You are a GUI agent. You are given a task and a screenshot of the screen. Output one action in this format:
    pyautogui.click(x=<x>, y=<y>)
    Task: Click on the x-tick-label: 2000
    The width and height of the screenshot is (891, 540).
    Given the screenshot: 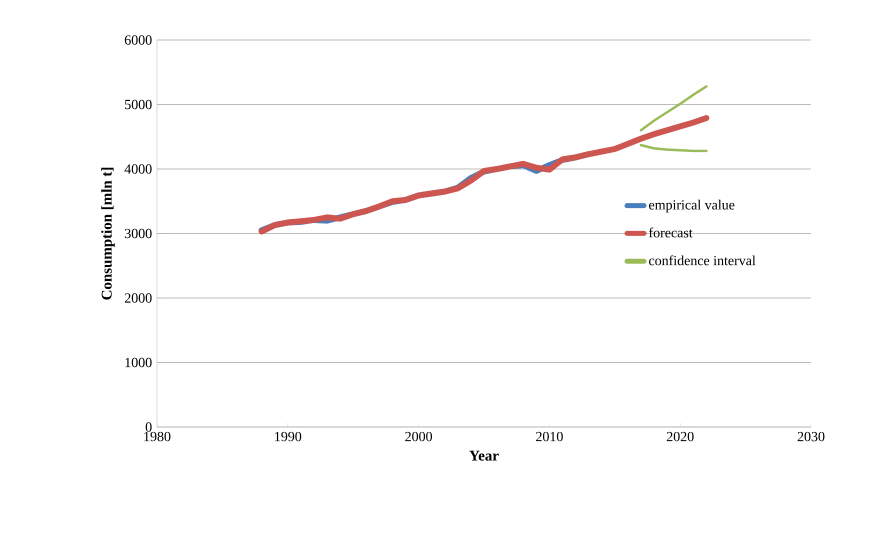 What is the action you would take?
    pyautogui.click(x=418, y=437)
    